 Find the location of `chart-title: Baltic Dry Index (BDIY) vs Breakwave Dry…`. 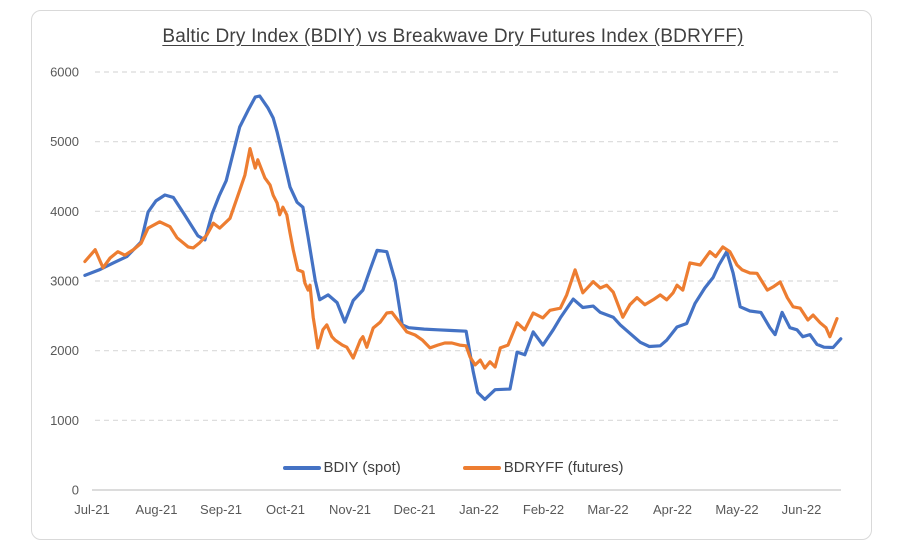

chart-title: Baltic Dry Index (BDIY) vs Breakwave Dry… is located at coordinates (453, 36).